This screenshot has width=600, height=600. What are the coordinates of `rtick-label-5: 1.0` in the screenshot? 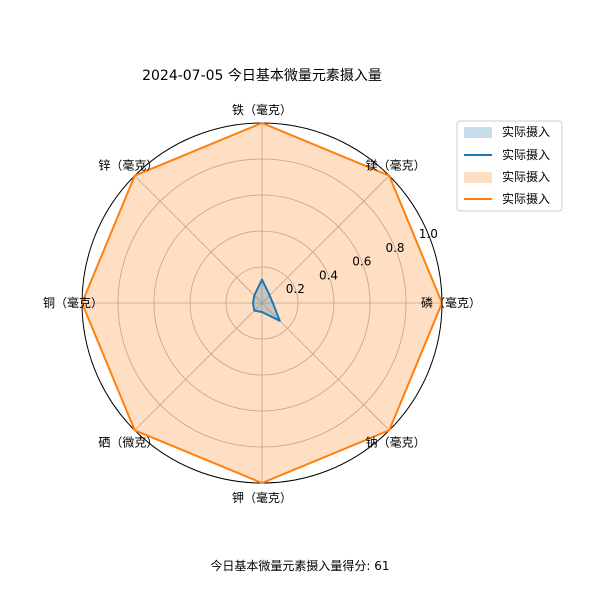 It's located at (428, 234).